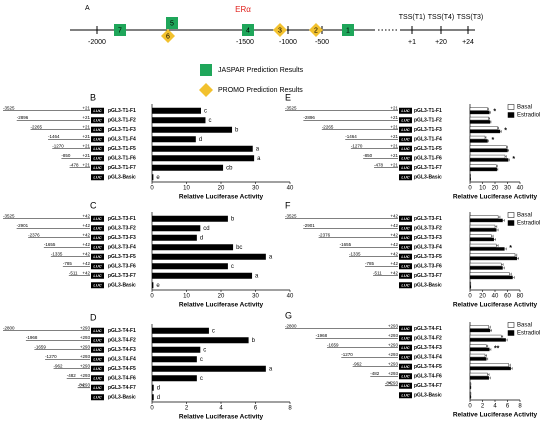 This screenshot has height=429, width=550. What do you see at coordinates (9, 107) in the screenshot?
I see `construct-start: -3525` at bounding box center [9, 107].